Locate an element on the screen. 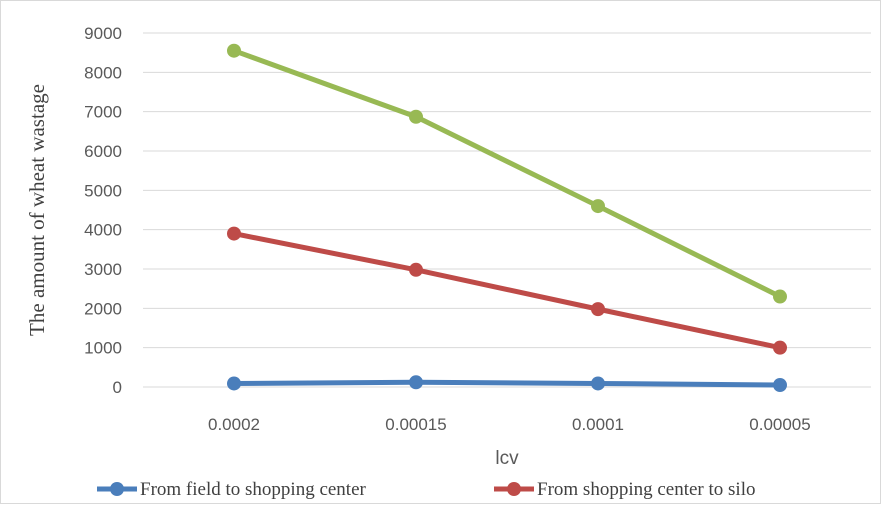 The height and width of the screenshot is (507, 883). legend-label: From shopping center to silo is located at coordinates (646, 489).